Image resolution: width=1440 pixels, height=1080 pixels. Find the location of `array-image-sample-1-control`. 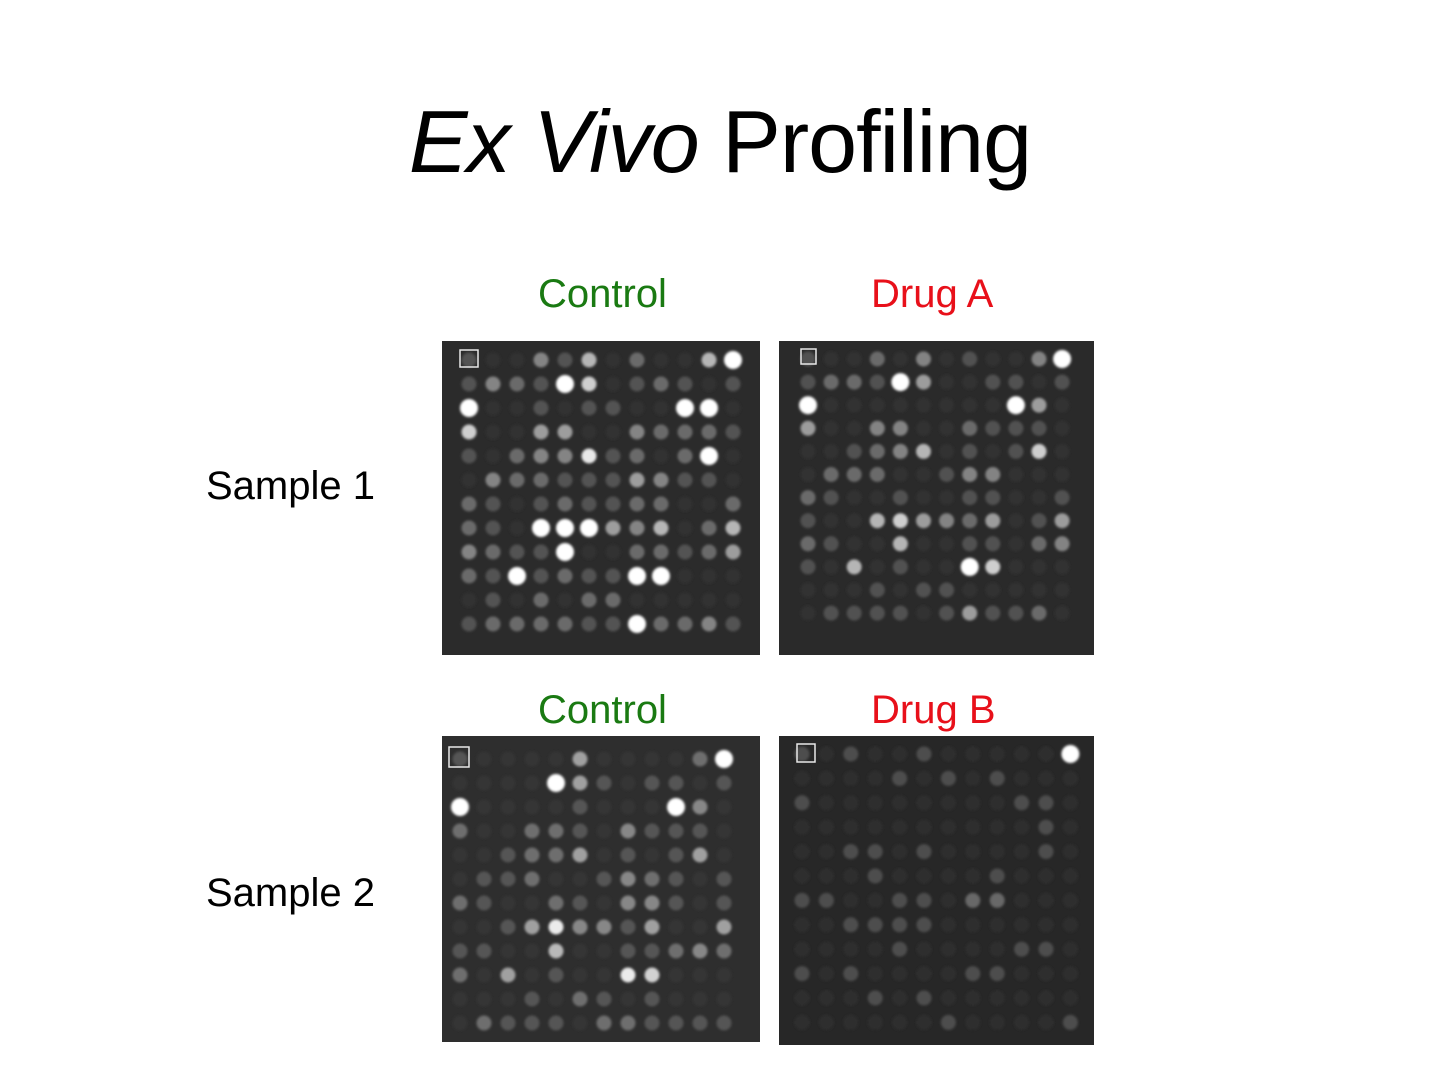

array-image-sample-1-control is located at coordinates (601, 498).